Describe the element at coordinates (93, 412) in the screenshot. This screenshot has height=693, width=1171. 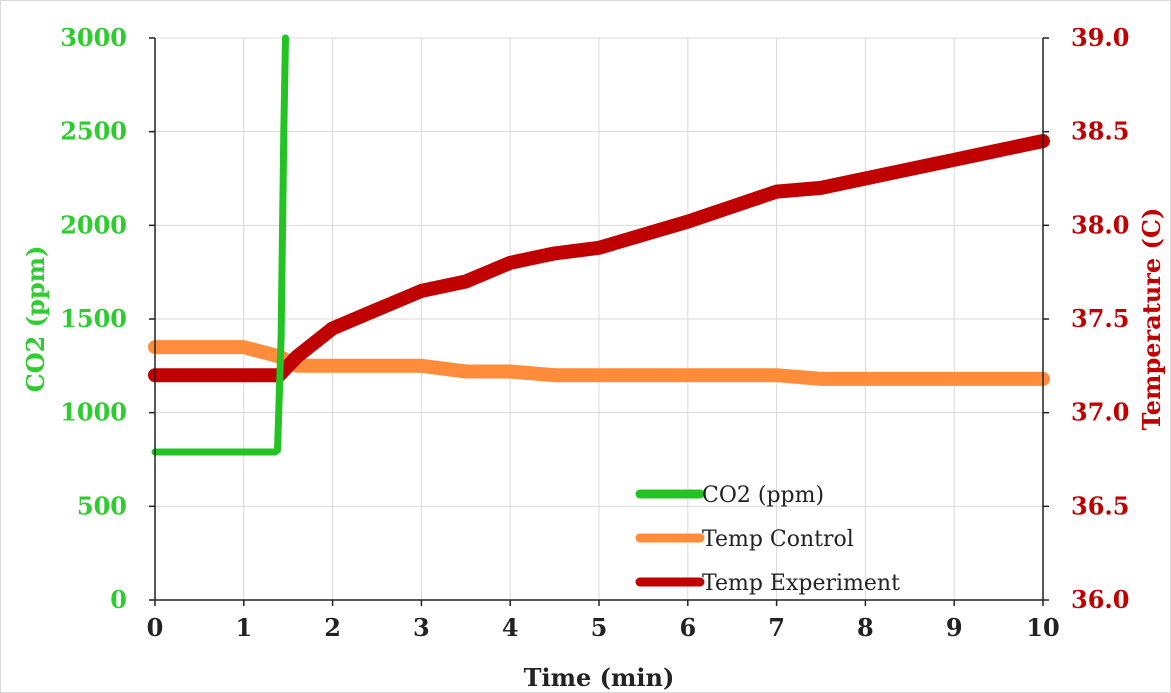
I see `y-left-tick-label: 1000` at that location.